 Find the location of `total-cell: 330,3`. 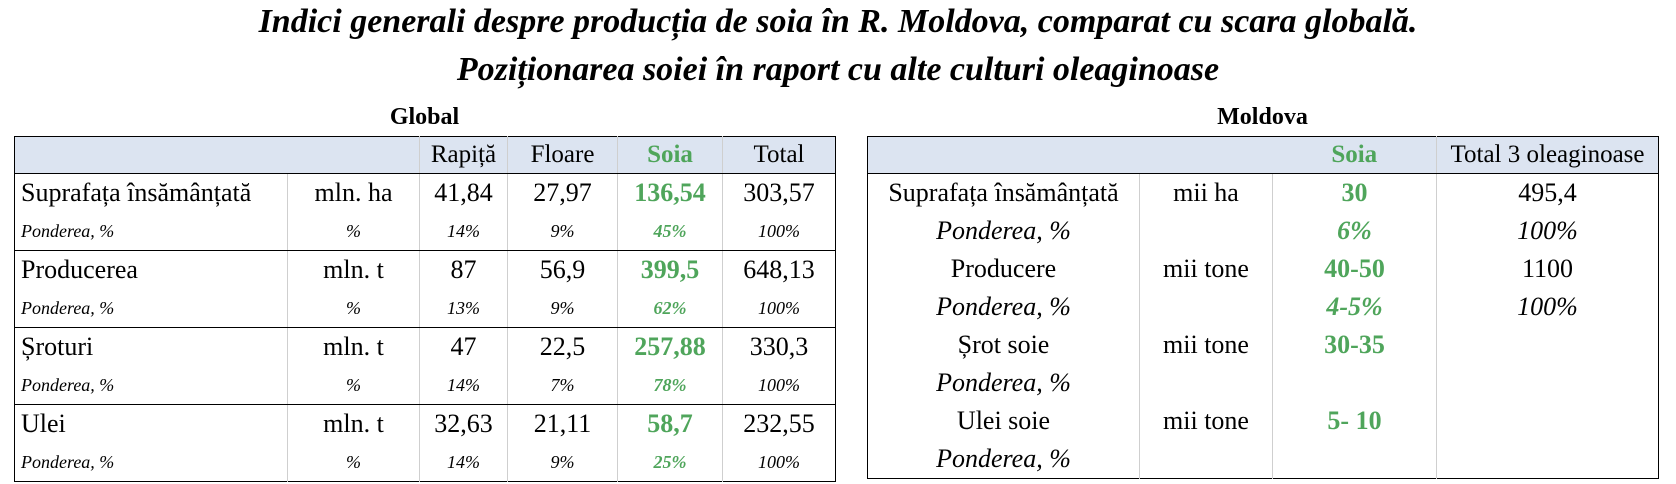

total-cell: 330,3 is located at coordinates (779, 346).